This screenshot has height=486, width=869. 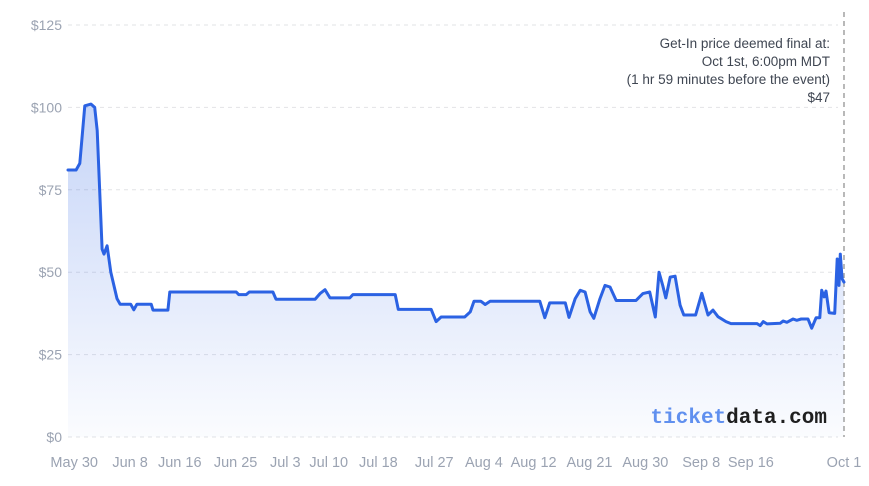 What do you see at coordinates (236, 463) in the screenshot?
I see `x-axis-tick-label: Jun 25` at bounding box center [236, 463].